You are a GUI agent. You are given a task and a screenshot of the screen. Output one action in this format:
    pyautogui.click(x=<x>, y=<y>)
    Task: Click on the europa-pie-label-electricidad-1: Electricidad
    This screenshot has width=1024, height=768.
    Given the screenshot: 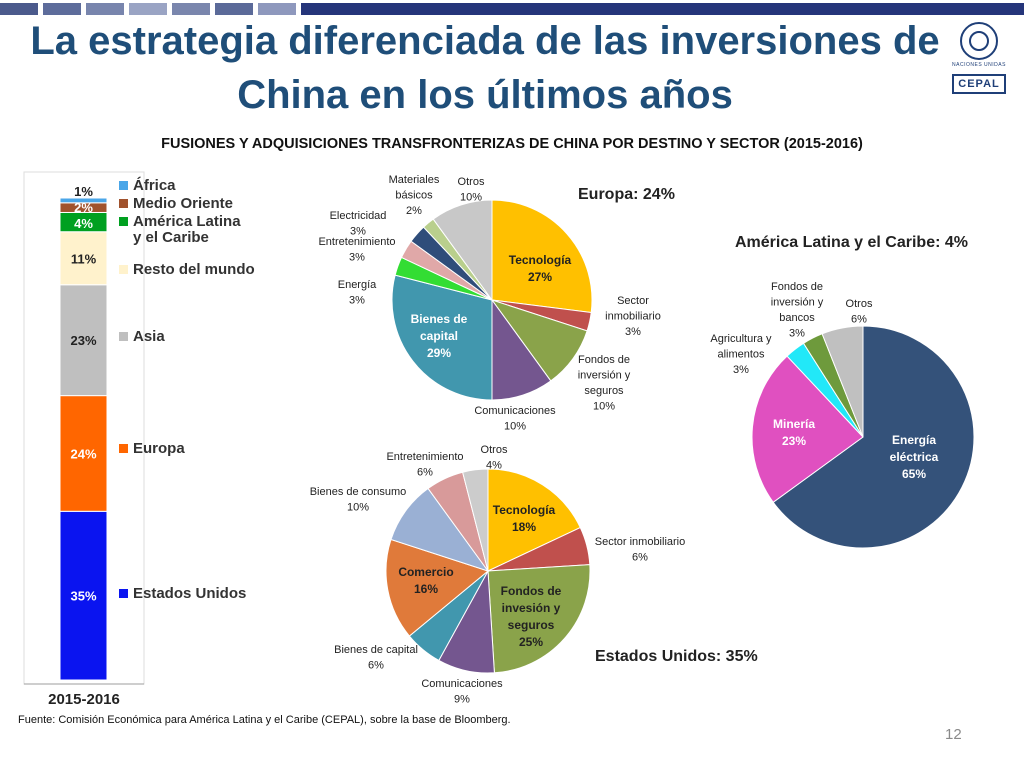 What is the action you would take?
    pyautogui.click(x=358, y=216)
    